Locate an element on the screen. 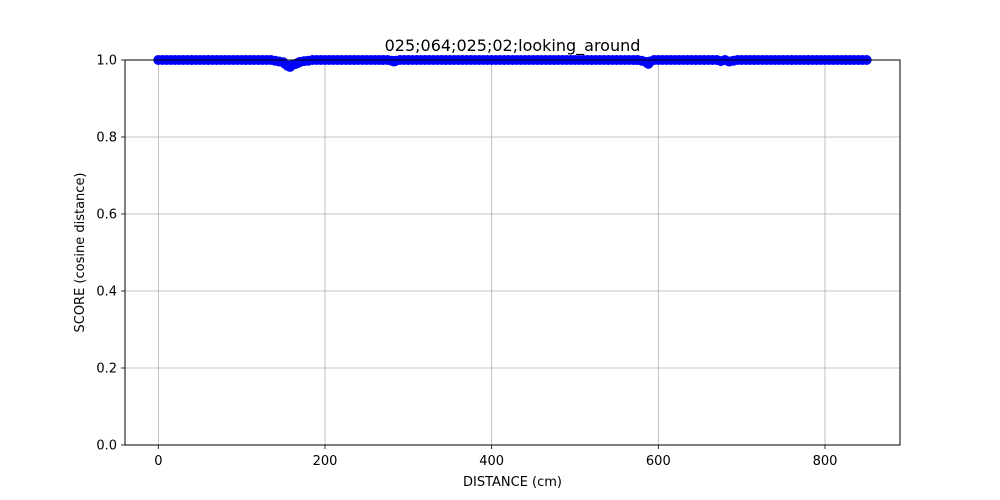  y-tick-label: 0.6 is located at coordinates (106, 215).